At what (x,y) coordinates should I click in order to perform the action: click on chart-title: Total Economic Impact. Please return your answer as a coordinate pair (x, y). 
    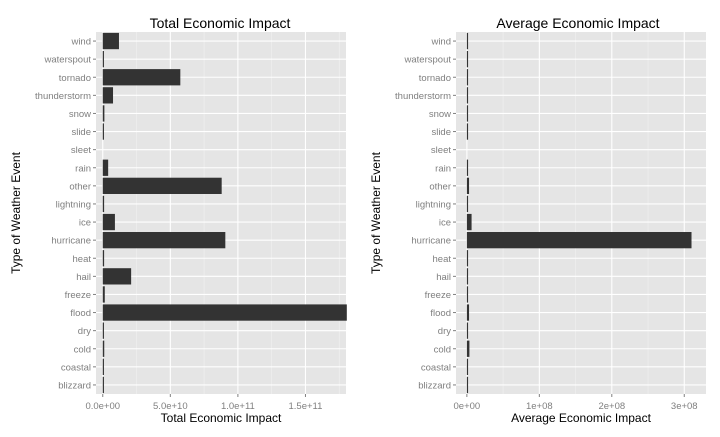
    Looking at the image, I should click on (220, 23).